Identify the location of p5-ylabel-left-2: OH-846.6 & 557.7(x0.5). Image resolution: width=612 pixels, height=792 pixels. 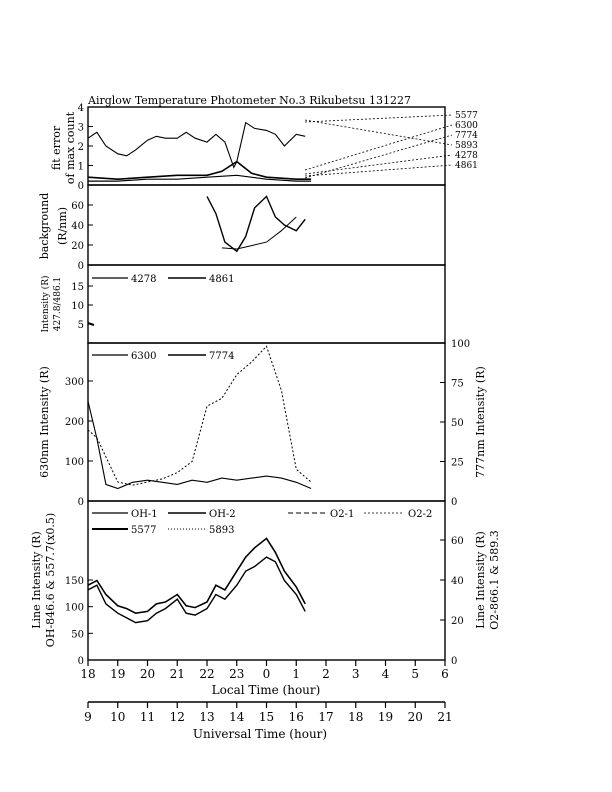
(50, 580).